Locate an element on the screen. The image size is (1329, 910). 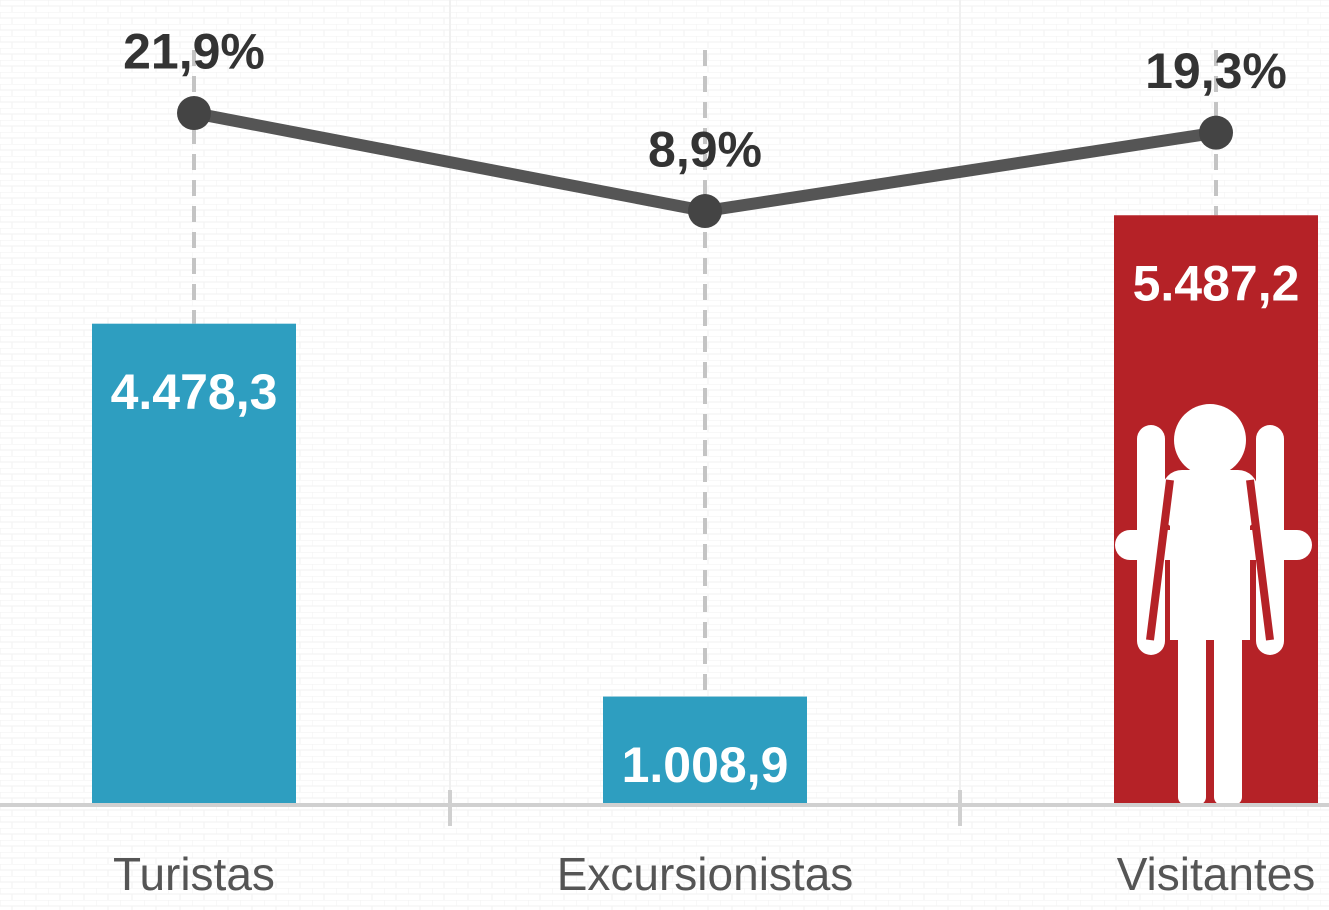
bar-value-label: 4.478,3 is located at coordinates (194, 392).